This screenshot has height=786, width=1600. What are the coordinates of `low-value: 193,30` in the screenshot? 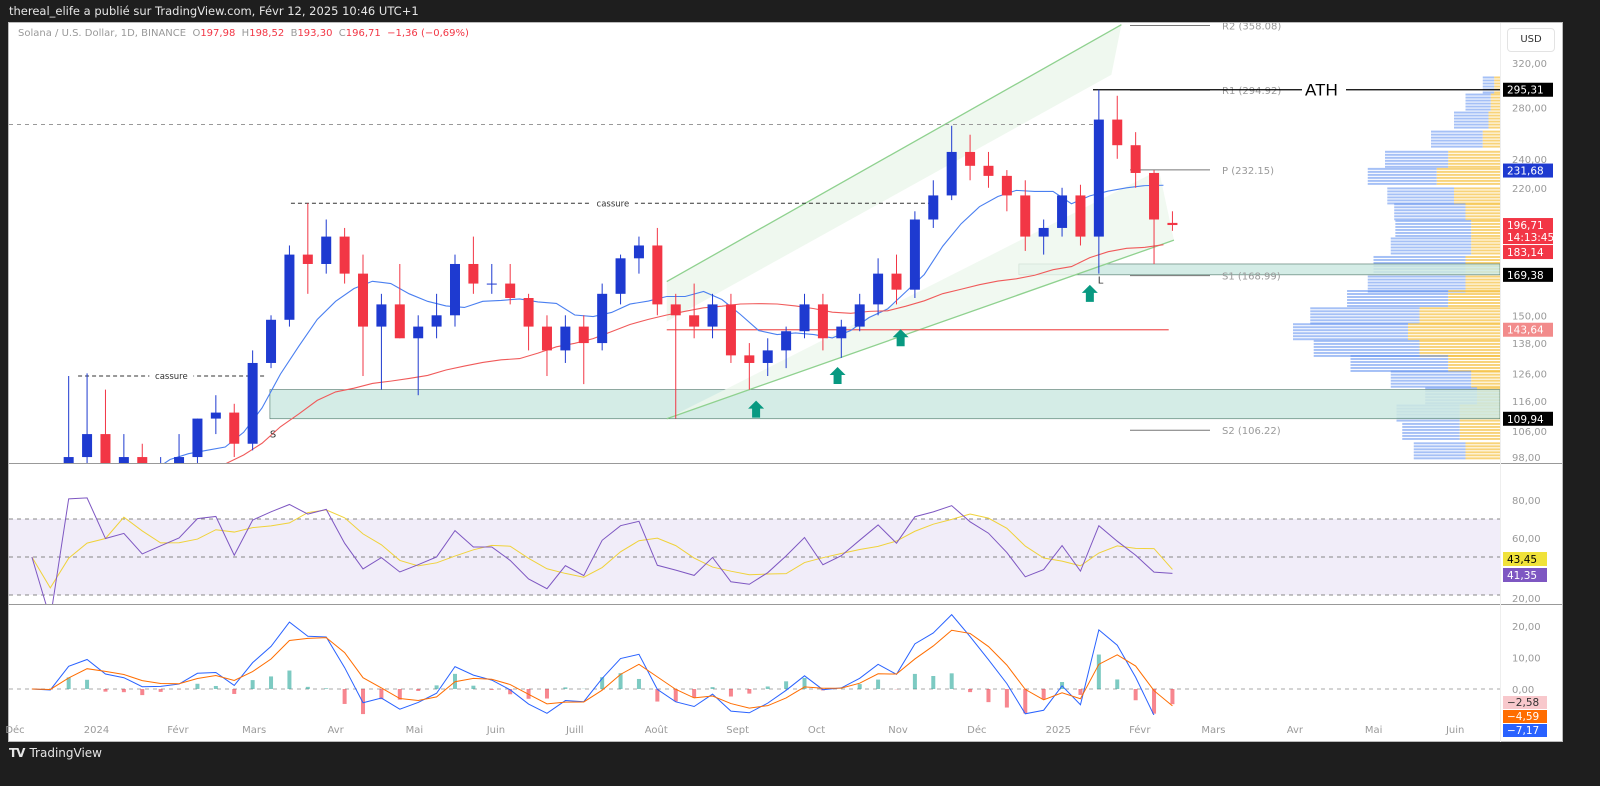 It's located at (315, 33).